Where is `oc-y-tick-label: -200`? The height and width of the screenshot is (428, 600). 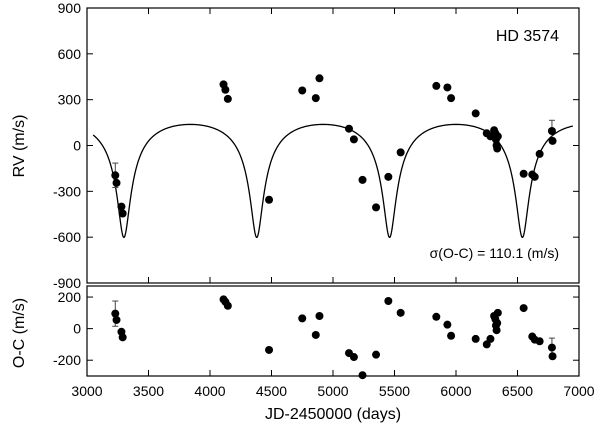
oc-y-tick-label: -200 is located at coordinates (67, 360).